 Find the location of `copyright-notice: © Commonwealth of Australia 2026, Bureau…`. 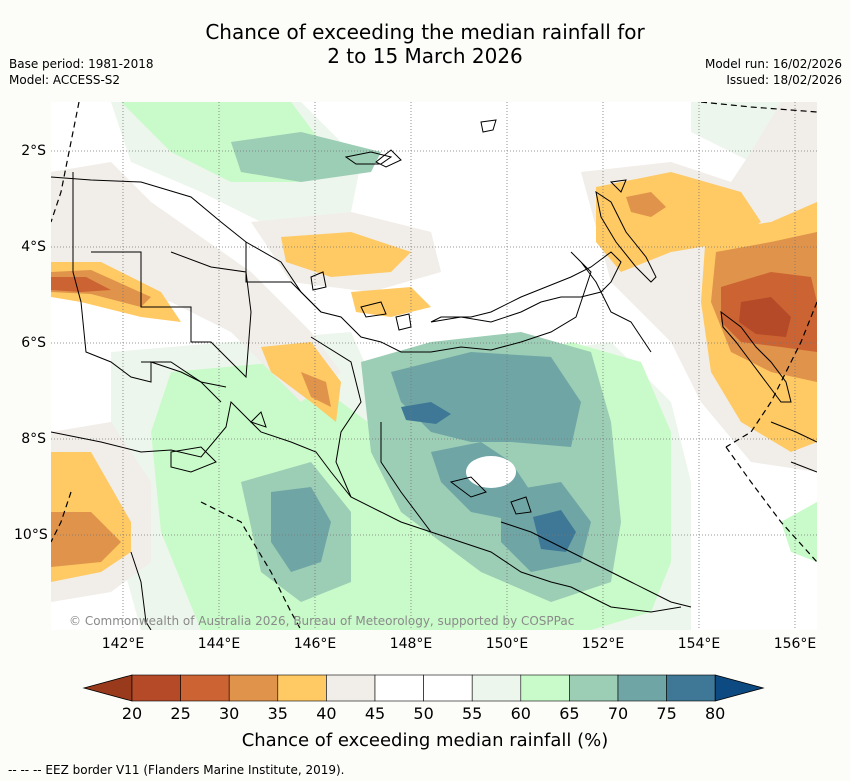

copyright-notice: © Commonwealth of Australia 2026, Bureau… is located at coordinates (322, 621).